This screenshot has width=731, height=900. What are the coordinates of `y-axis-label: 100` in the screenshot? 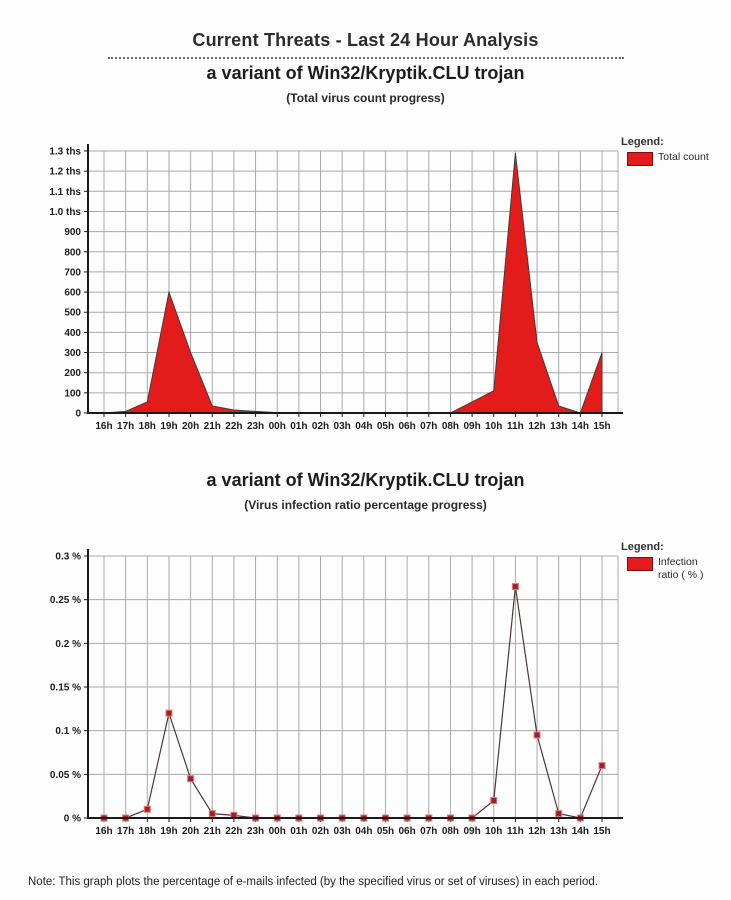 It's located at (72, 393).